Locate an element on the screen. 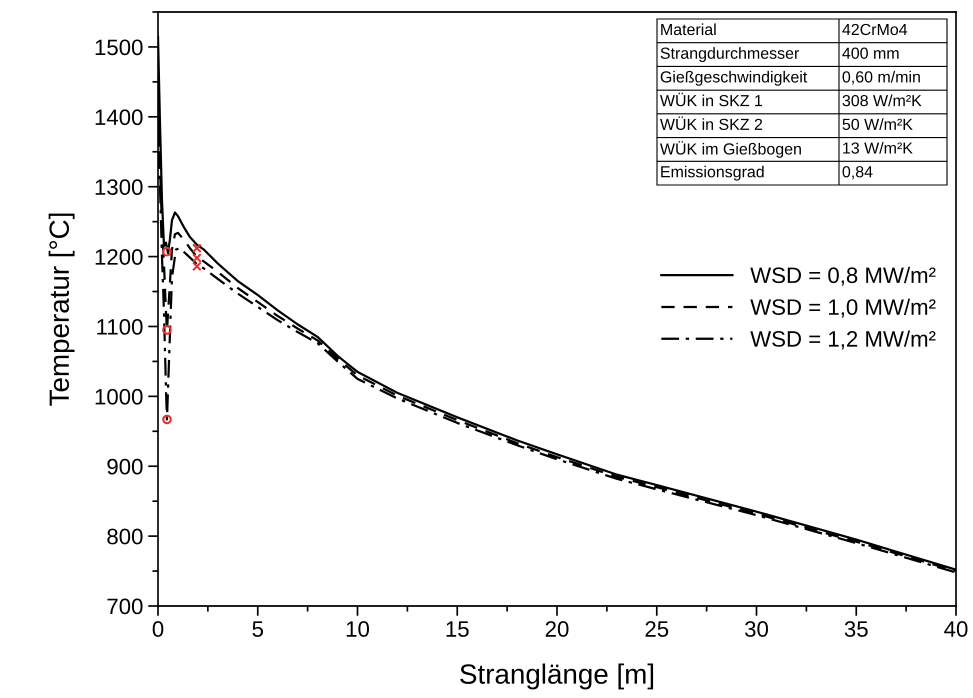 Image resolution: width=973 pixels, height=698 pixels. annotation: Gießgeschwindigkeit is located at coordinates (734, 78).